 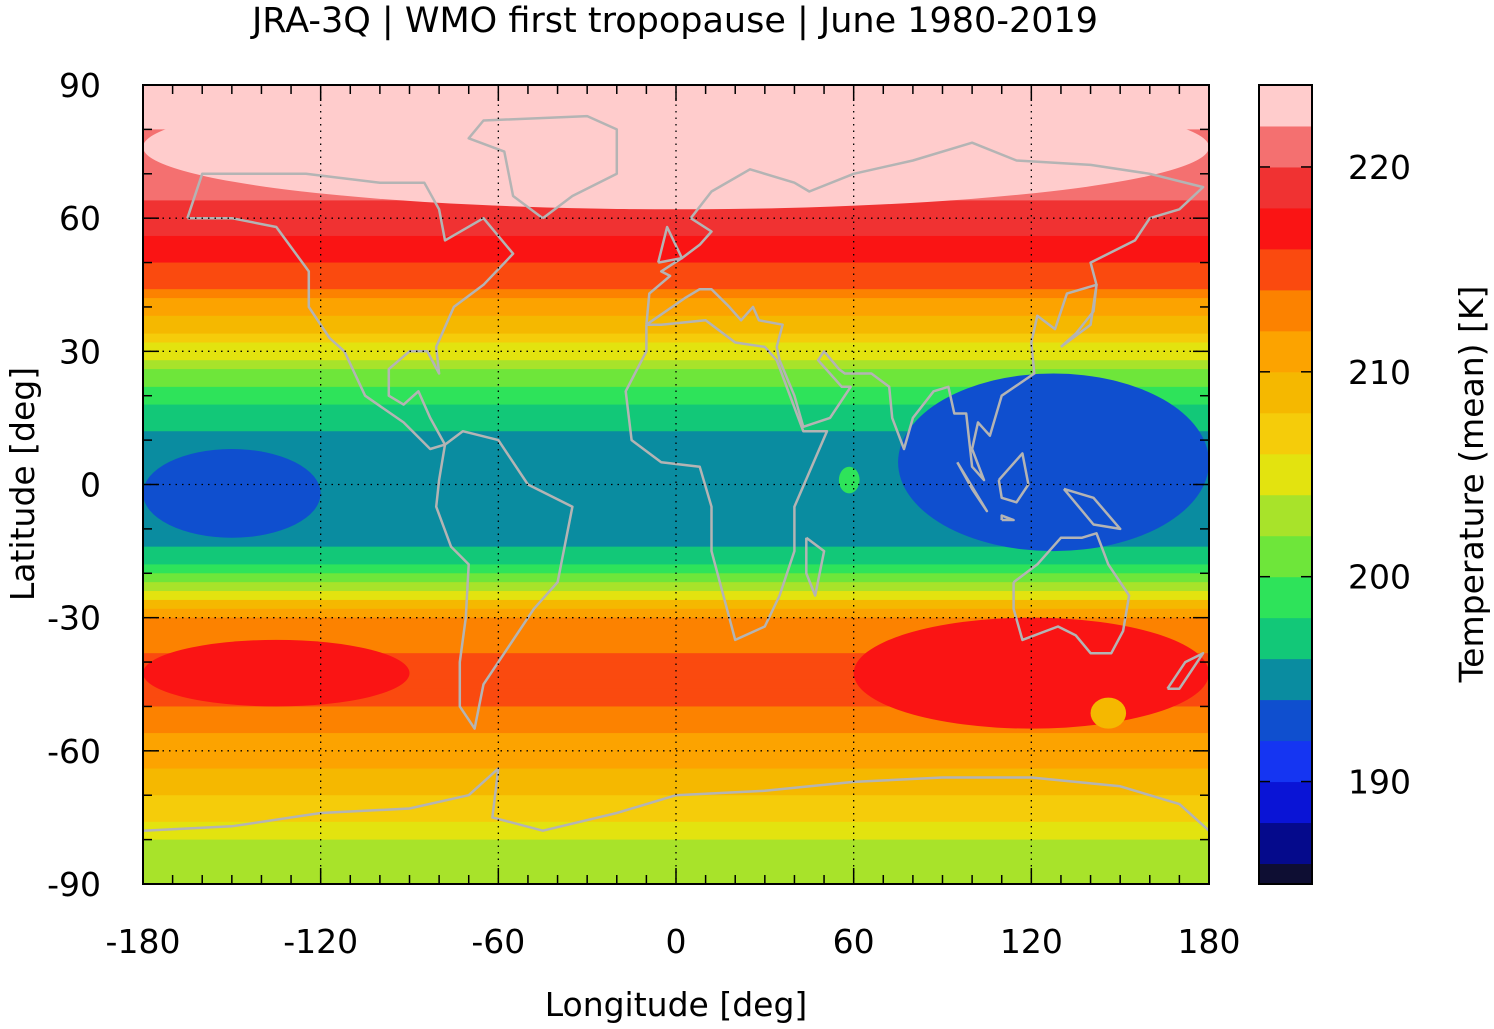 I want to click on x-tick-label: -180, so click(x=143, y=941).